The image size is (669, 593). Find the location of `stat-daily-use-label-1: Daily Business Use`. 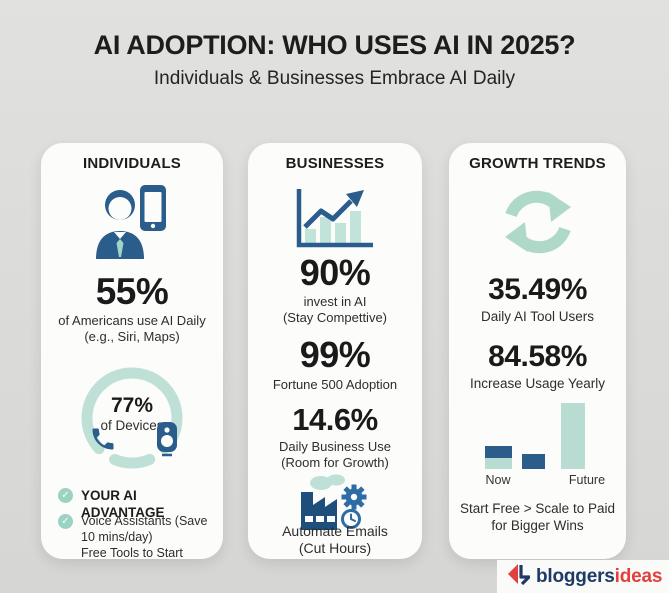

stat-daily-use-label-1: Daily Business Use is located at coordinates (335, 446).